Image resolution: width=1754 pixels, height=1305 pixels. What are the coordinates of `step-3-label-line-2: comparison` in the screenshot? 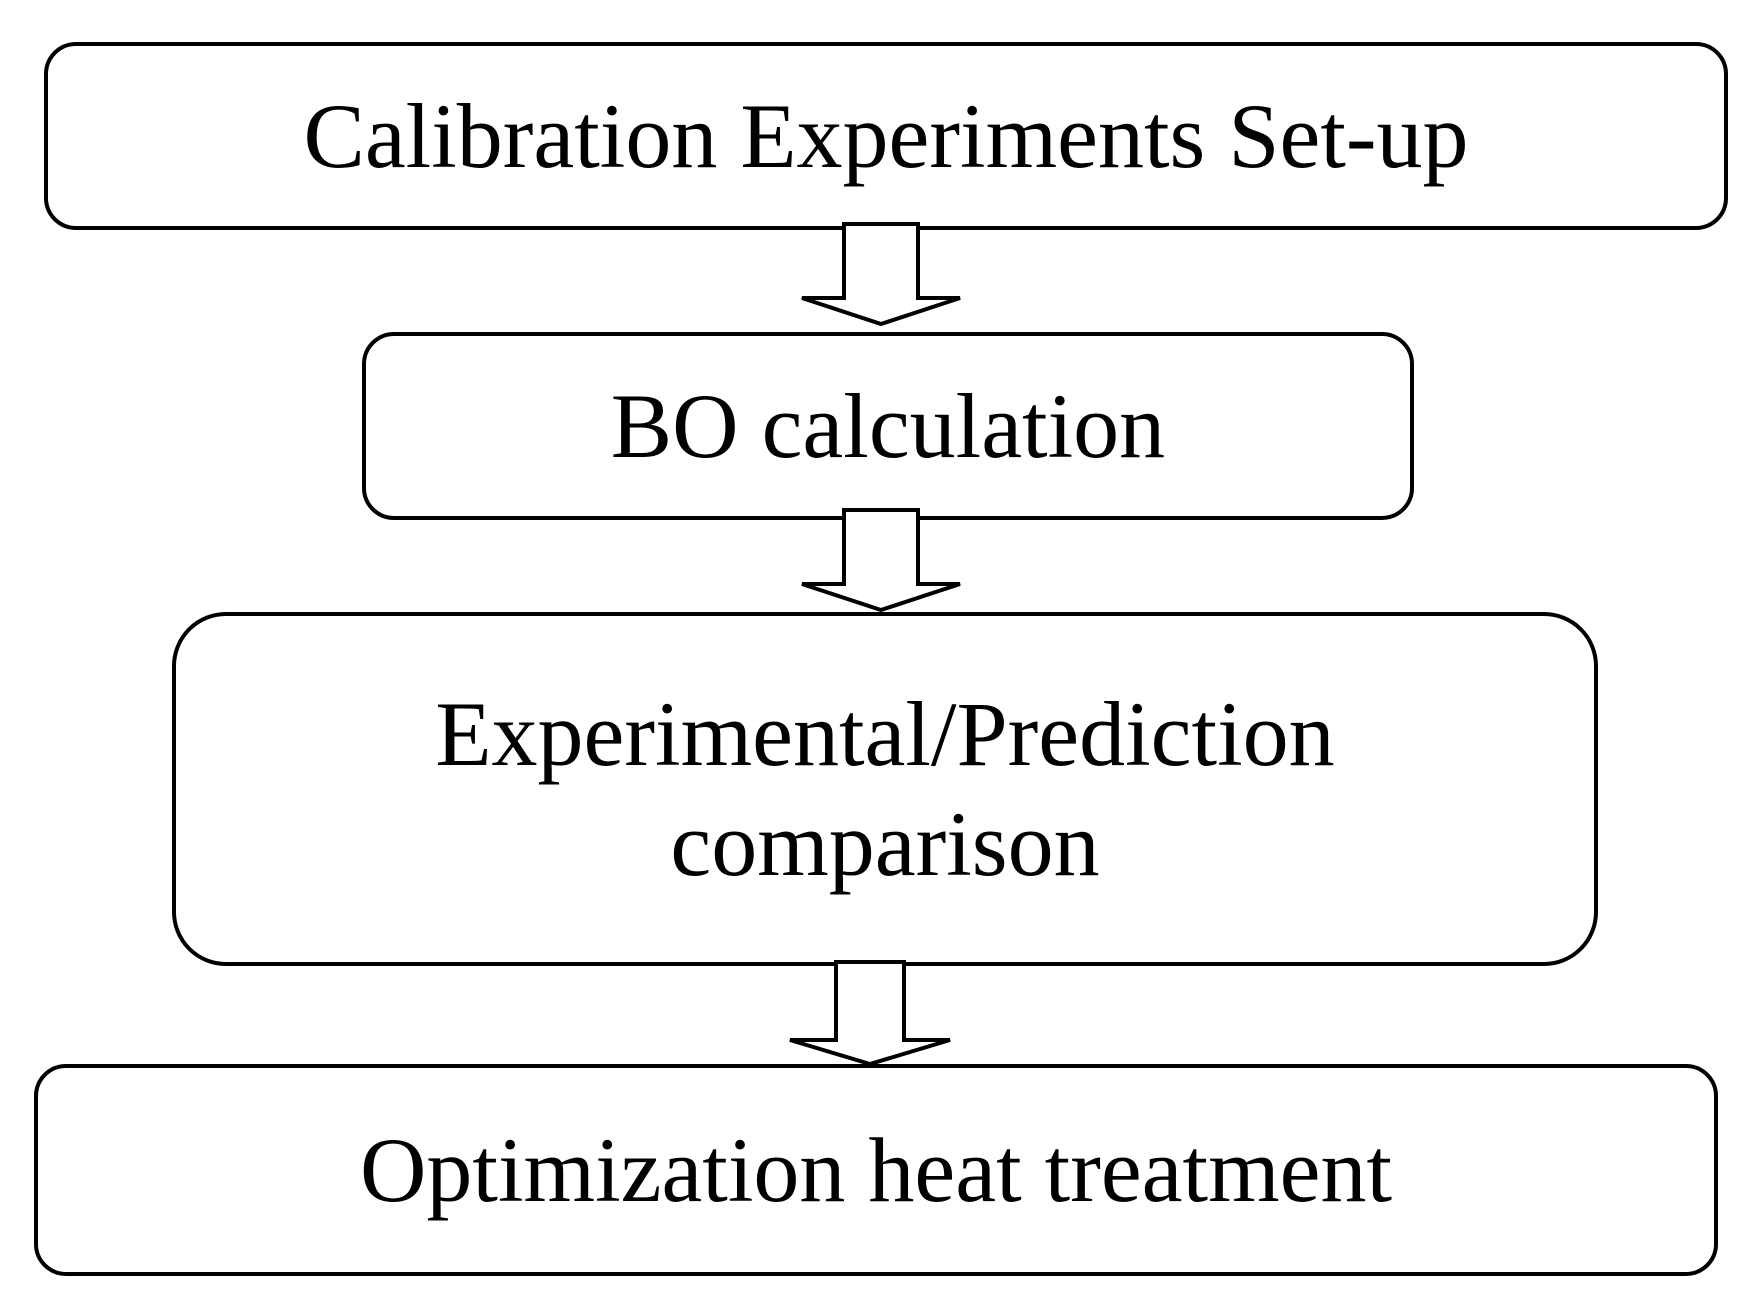 It's located at (885, 844).